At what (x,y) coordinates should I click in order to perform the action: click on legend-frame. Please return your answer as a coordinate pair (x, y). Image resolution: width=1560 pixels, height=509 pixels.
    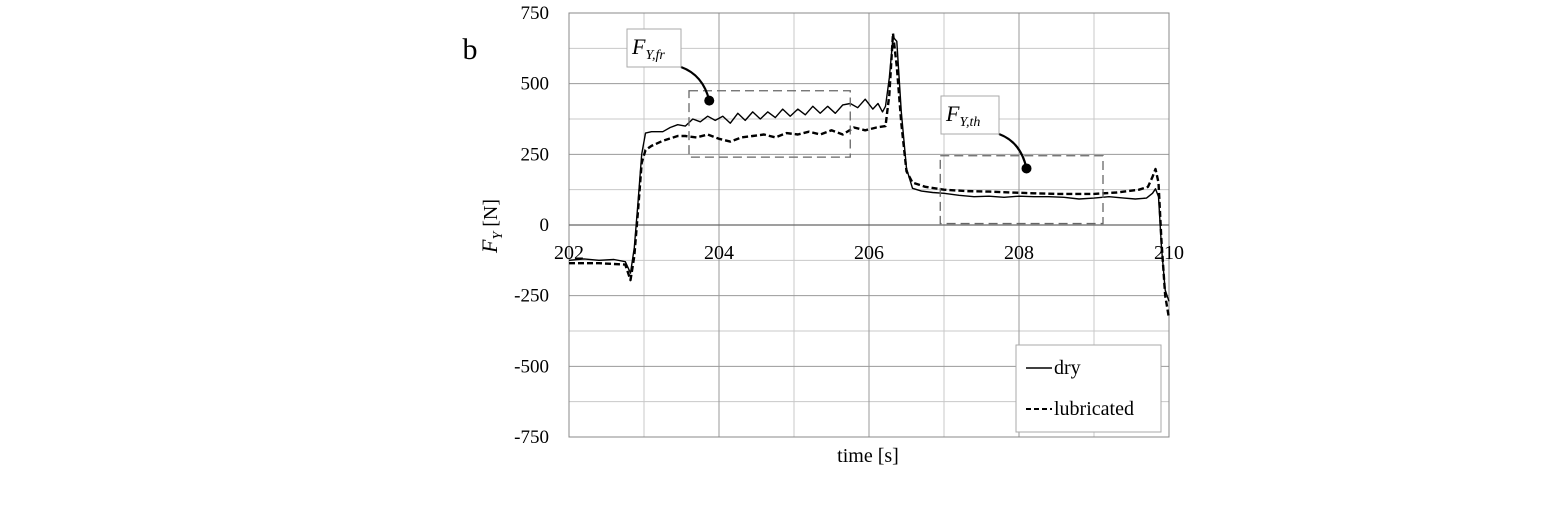
    Looking at the image, I should click on (1088, 388).